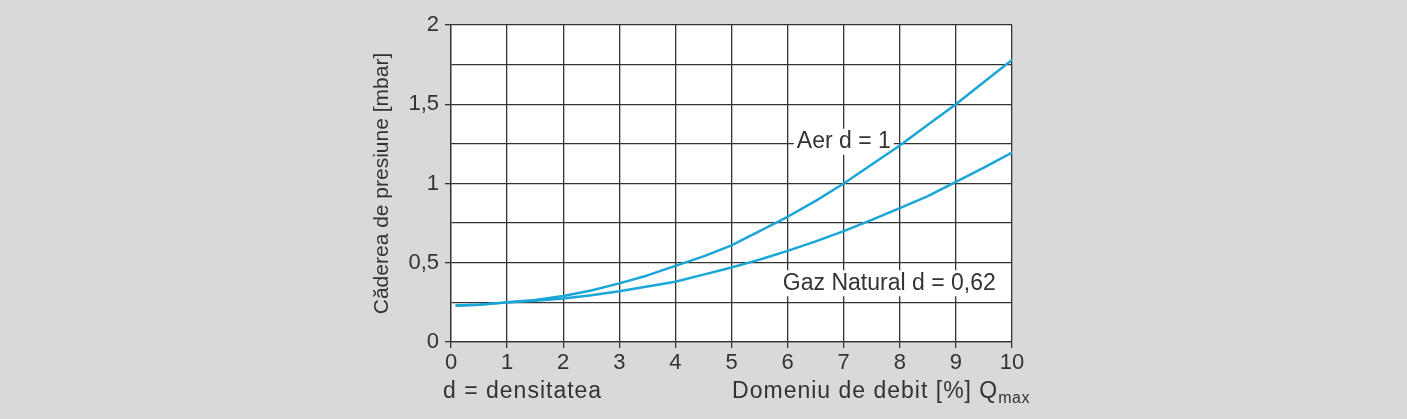 Image resolution: width=1407 pixels, height=419 pixels. What do you see at coordinates (523, 390) in the screenshot?
I see `text: d = densitatea` at bounding box center [523, 390].